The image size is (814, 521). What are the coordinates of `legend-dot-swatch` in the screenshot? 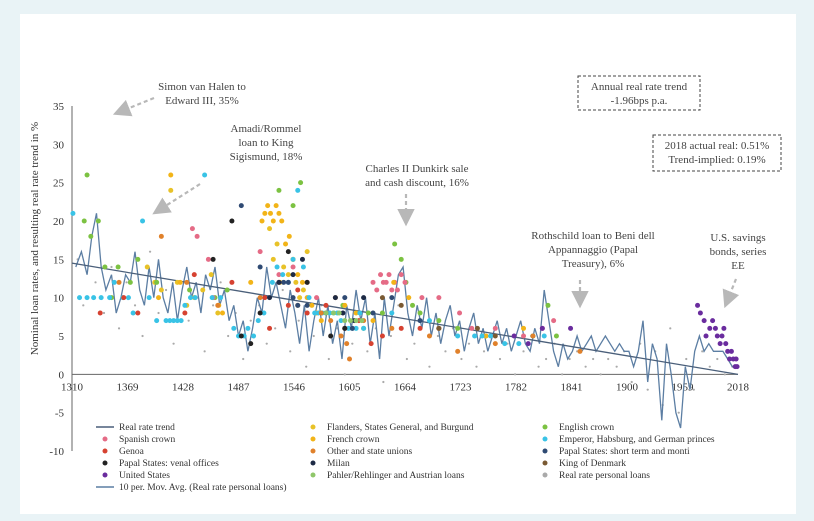 It's located at (313, 427).